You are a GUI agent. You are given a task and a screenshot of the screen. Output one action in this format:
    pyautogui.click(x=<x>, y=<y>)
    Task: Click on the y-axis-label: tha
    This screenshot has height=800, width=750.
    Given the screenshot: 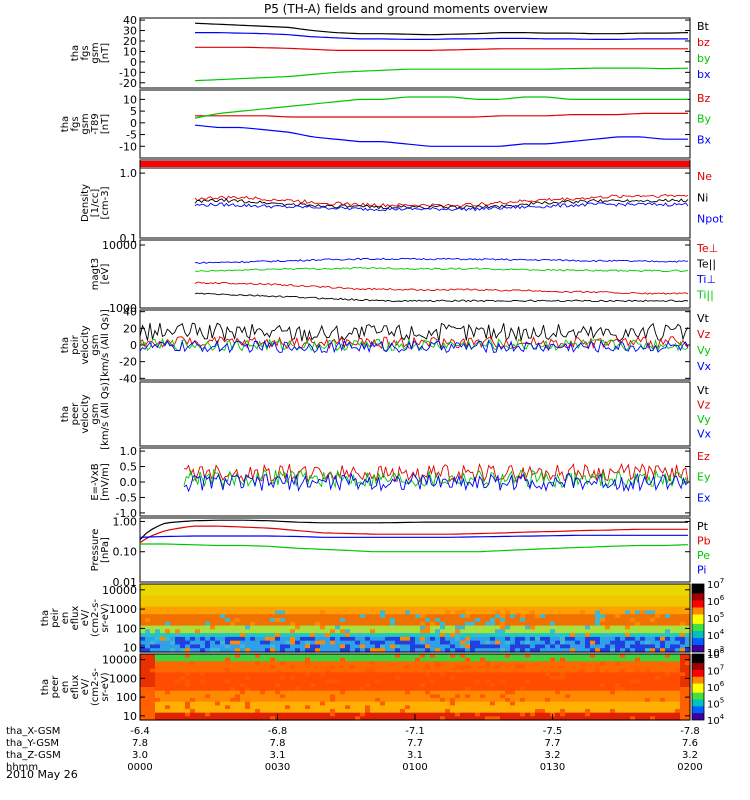 What is the action you would take?
    pyautogui.click(x=65, y=345)
    